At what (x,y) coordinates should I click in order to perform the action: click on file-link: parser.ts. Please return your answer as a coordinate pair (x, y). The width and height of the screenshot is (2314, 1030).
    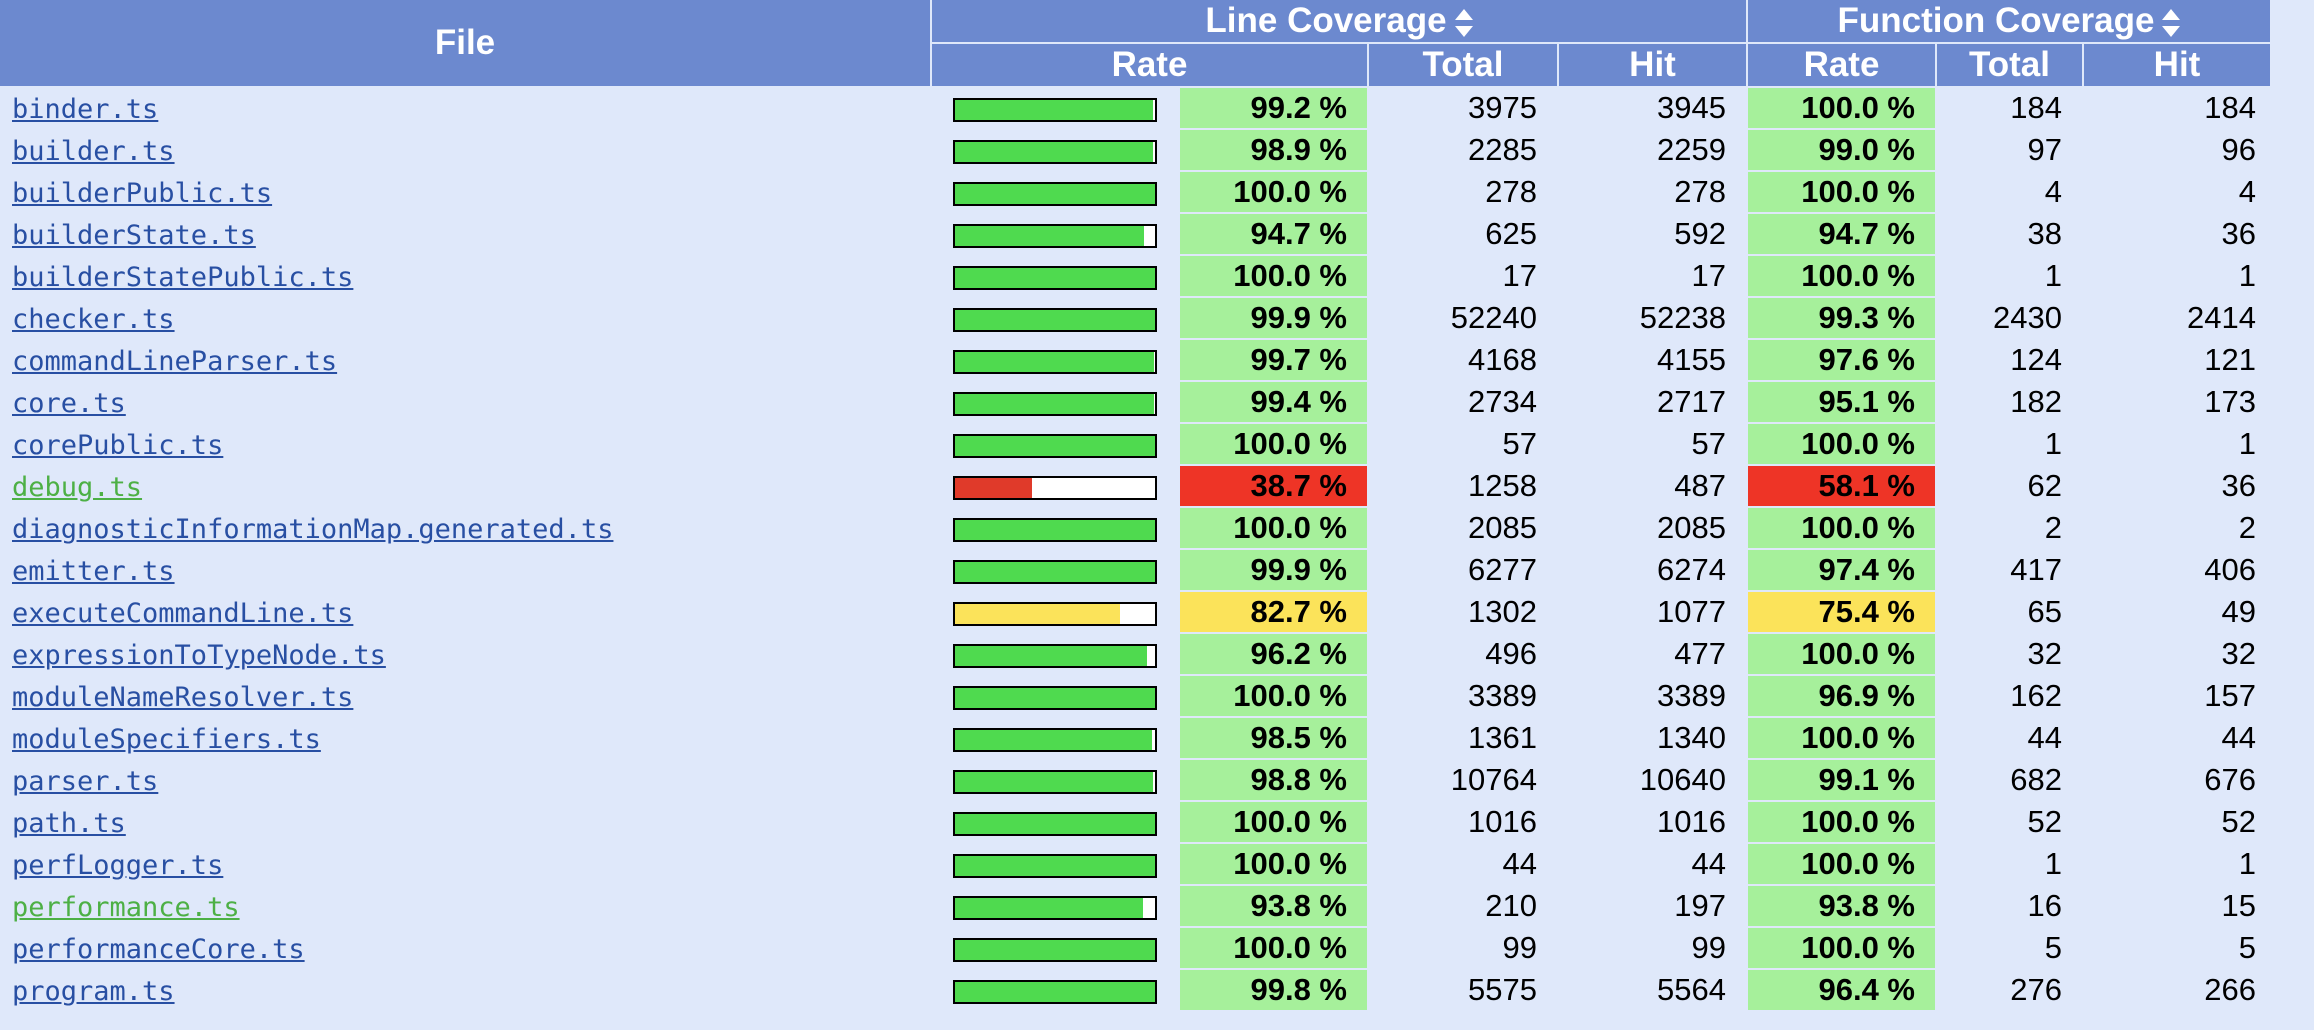
    Looking at the image, I should click on (85, 781).